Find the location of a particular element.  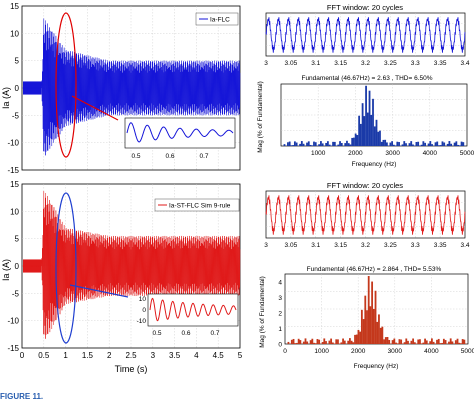

x-tick-label: 3.25 is located at coordinates (390, 245).